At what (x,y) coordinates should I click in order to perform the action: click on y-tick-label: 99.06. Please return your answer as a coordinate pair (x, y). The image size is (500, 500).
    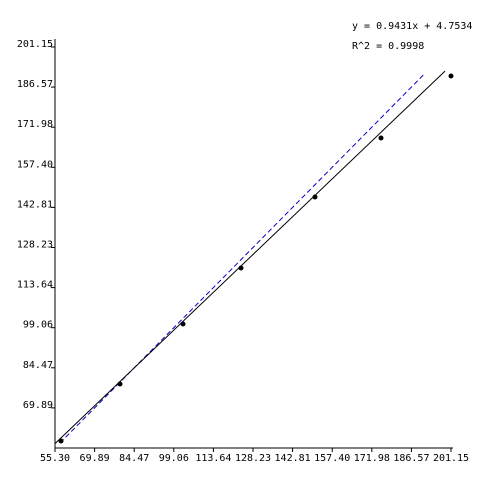
    Looking at the image, I should click on (38, 325).